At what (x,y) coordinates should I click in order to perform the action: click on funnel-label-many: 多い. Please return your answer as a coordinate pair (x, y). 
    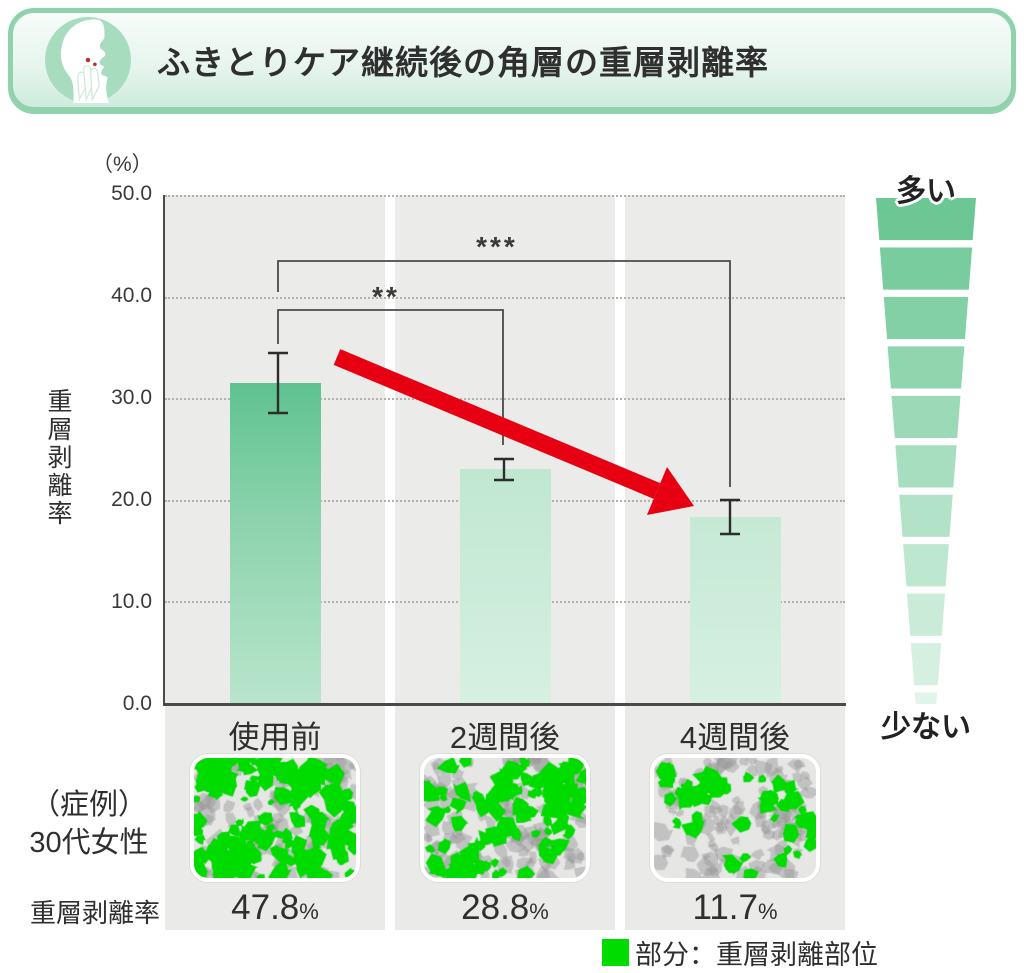
    Looking at the image, I should click on (926, 191).